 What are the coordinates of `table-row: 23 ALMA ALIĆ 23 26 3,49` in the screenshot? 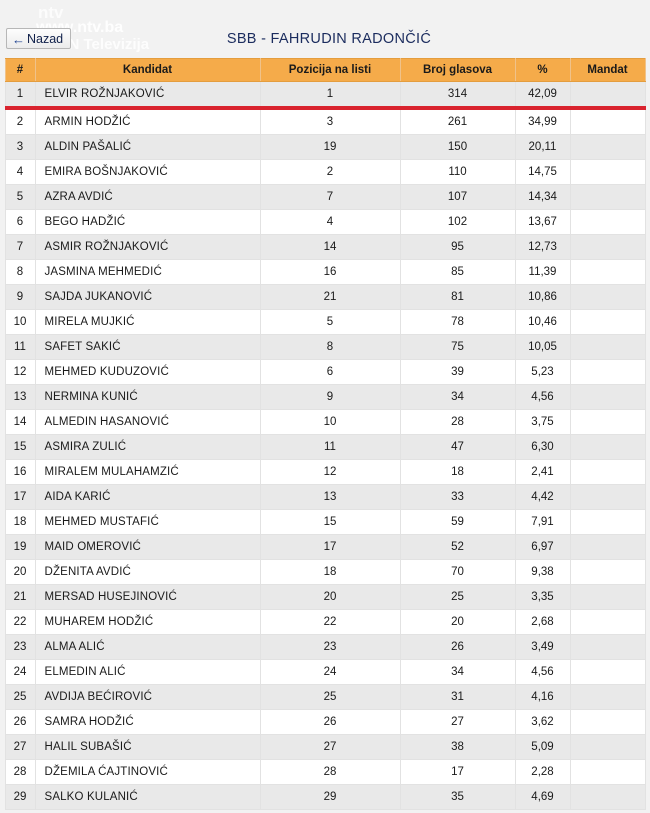 It's located at (325, 647).